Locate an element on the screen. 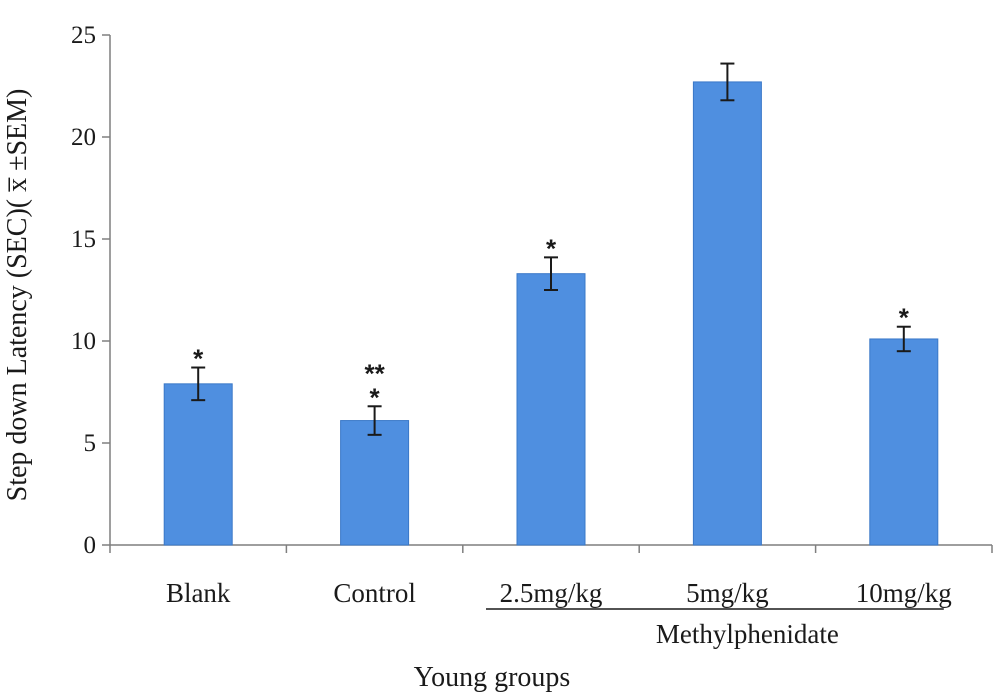 This screenshot has height=695, width=1000. category-label: 2.5mg/kg is located at coordinates (551, 593).